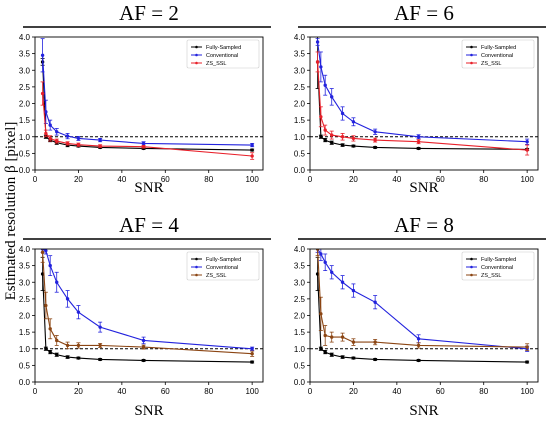 Image resolution: width=550 pixels, height=422 pixels. I want to click on y-axis-label: Estimated resolution β [pixel], so click(11, 211).